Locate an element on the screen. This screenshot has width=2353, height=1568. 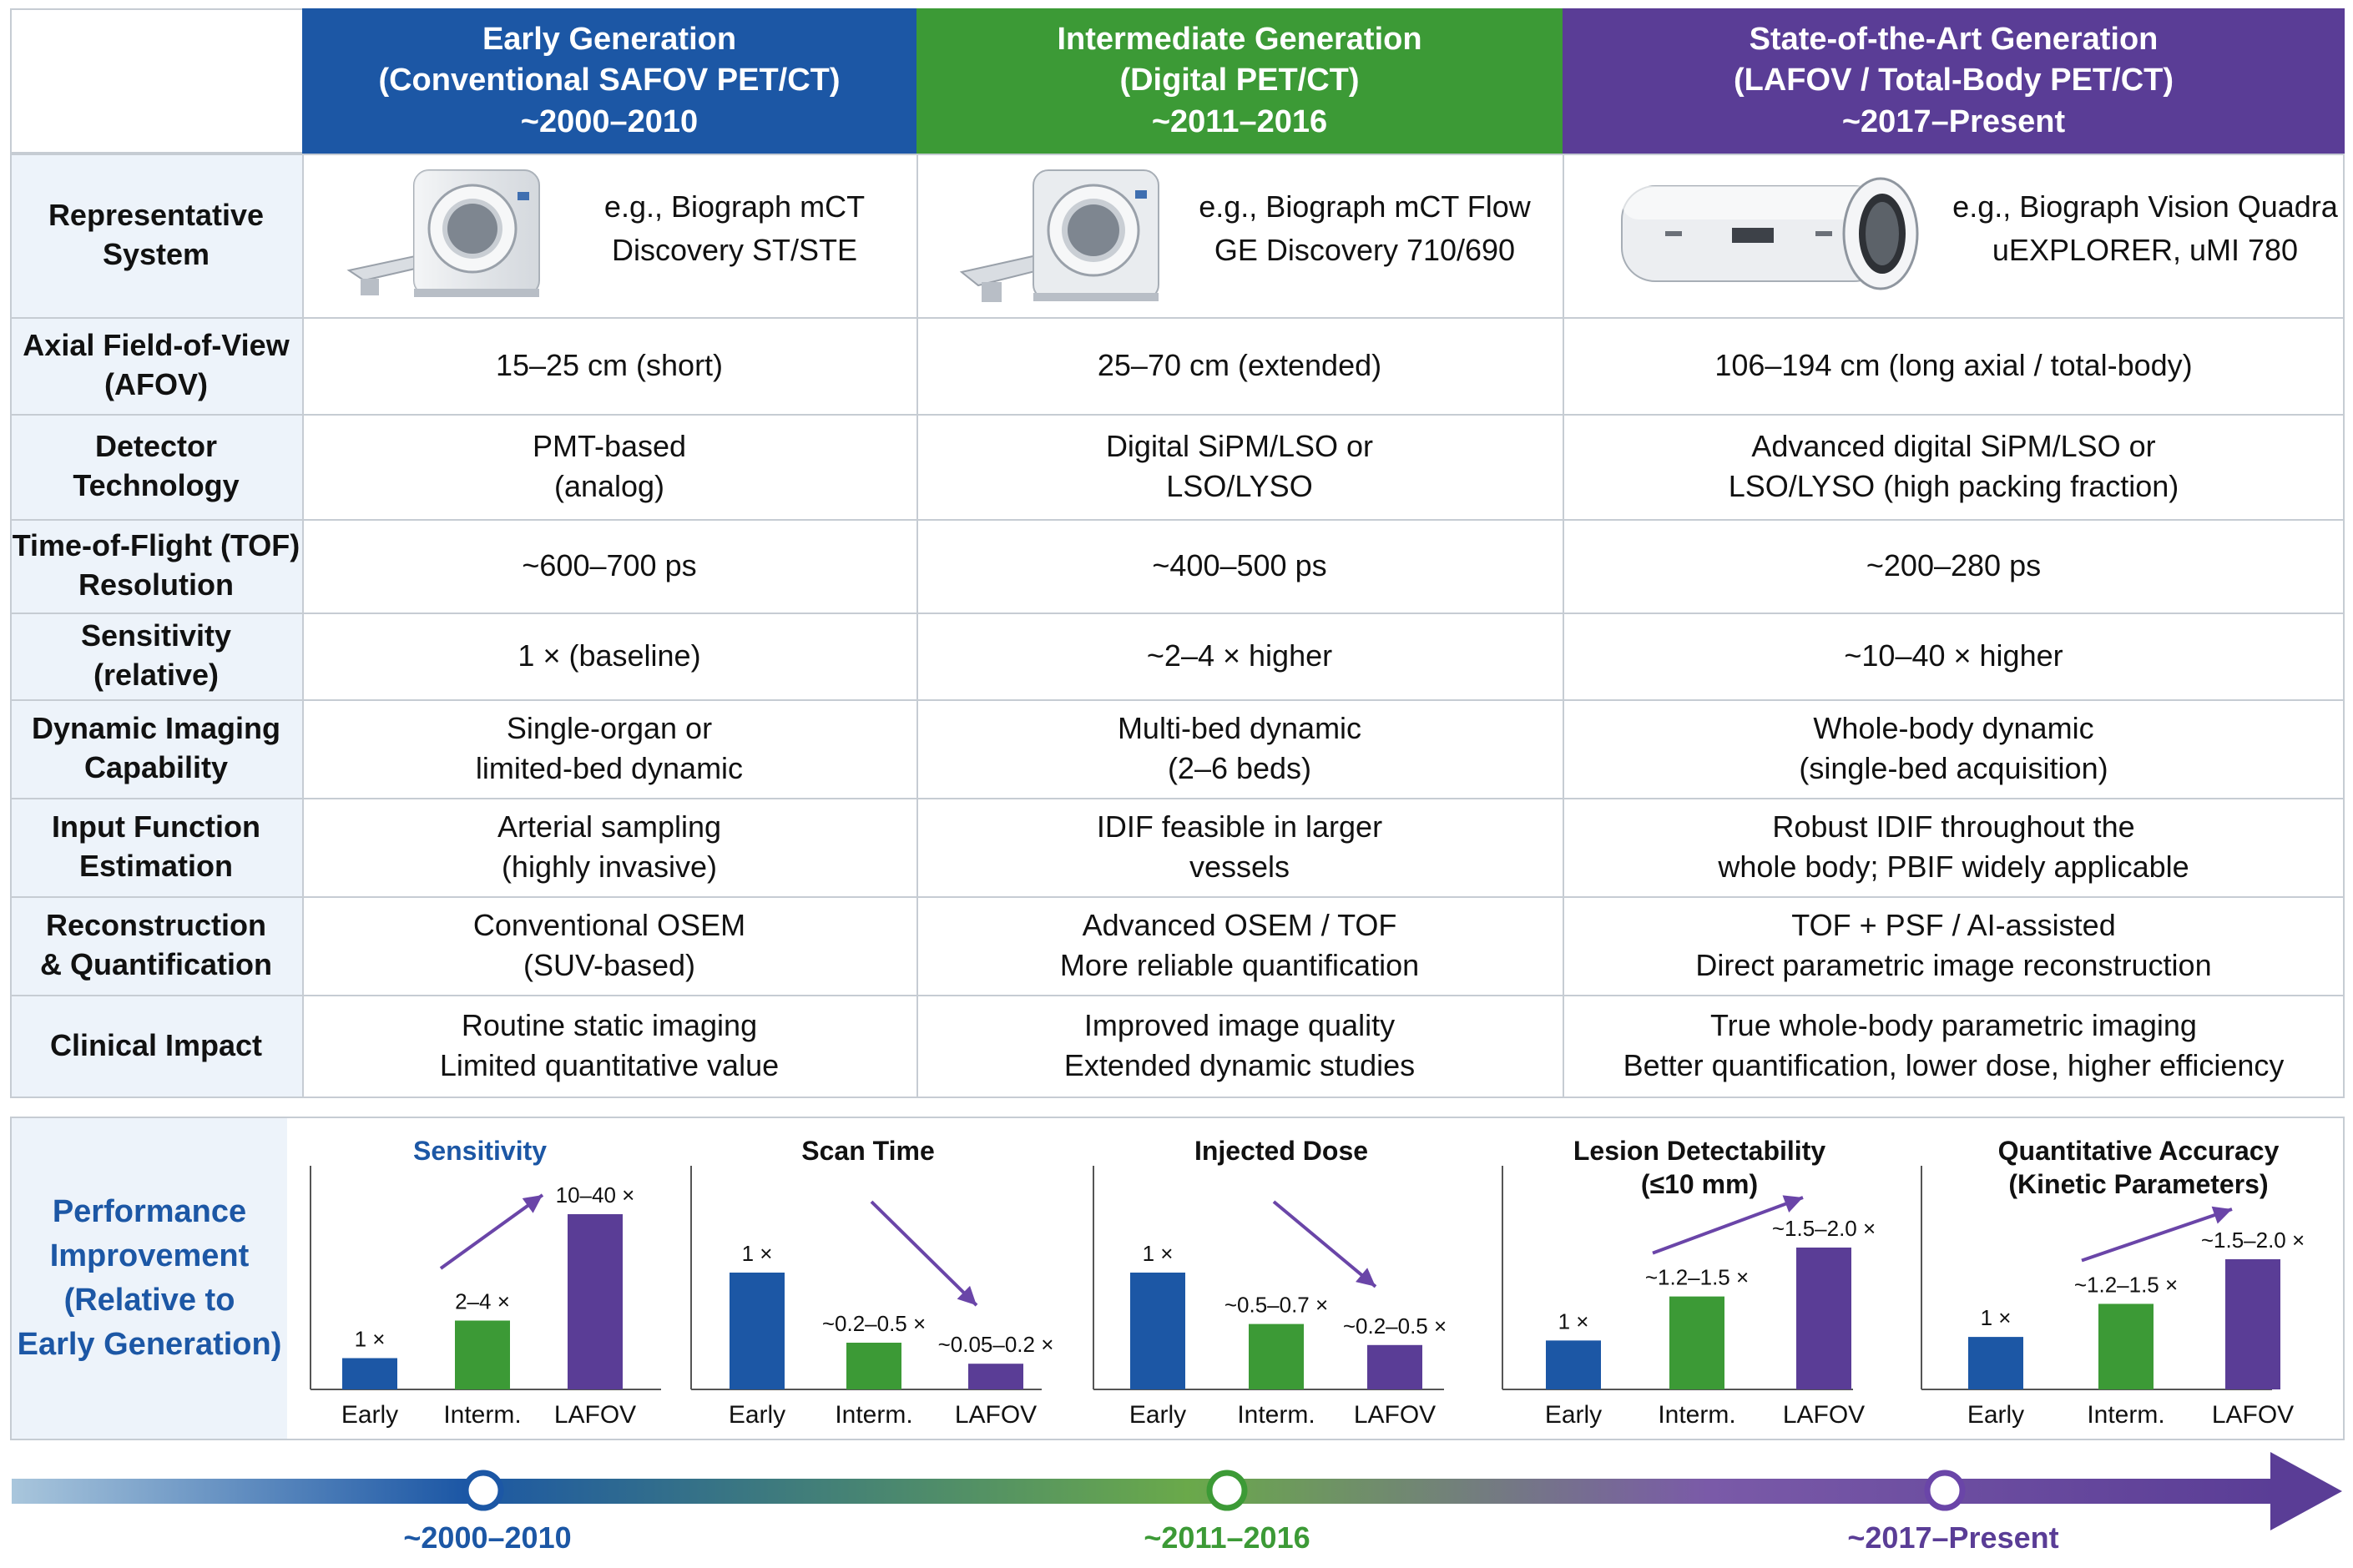
header-lafov-title: State-of-the-Art Generation is located at coordinates (1954, 39).